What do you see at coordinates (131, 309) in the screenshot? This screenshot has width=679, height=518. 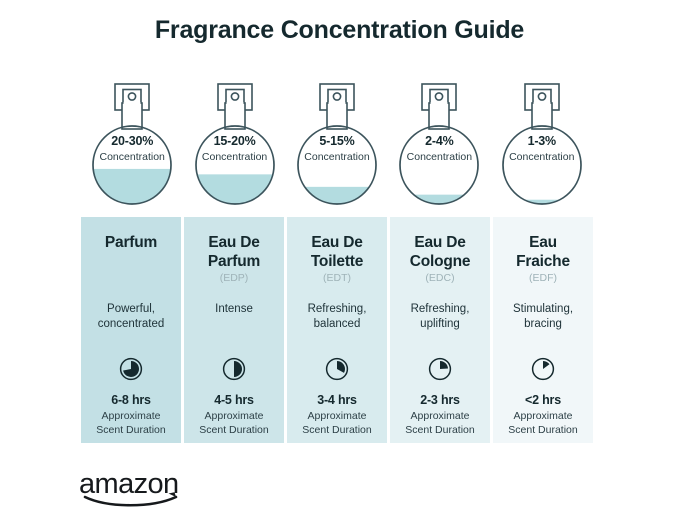 I see `fragrance-description-line1: Powerful,` at bounding box center [131, 309].